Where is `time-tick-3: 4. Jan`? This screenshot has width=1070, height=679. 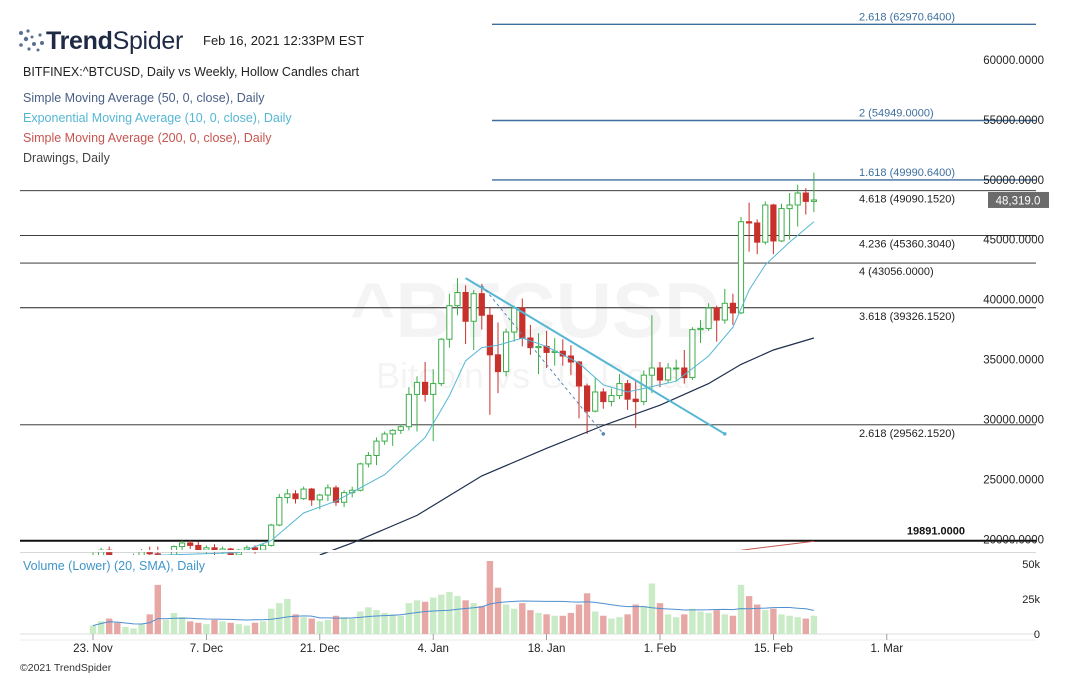 time-tick-3: 4. Jan is located at coordinates (433, 649).